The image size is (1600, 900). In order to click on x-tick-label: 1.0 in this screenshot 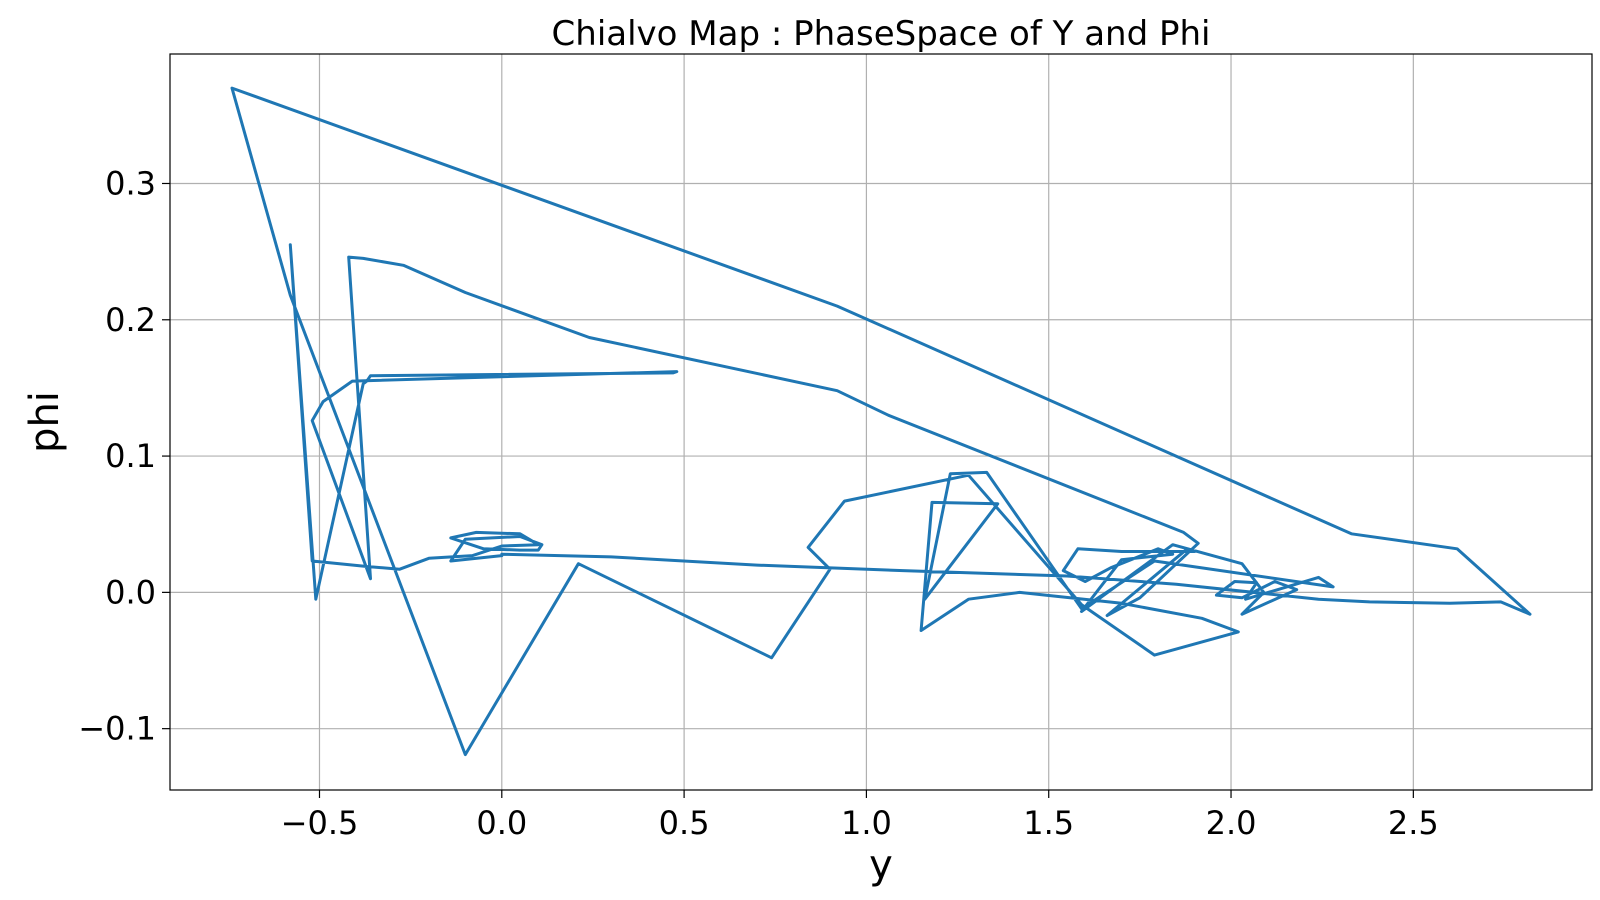, I will do `click(866, 823)`.